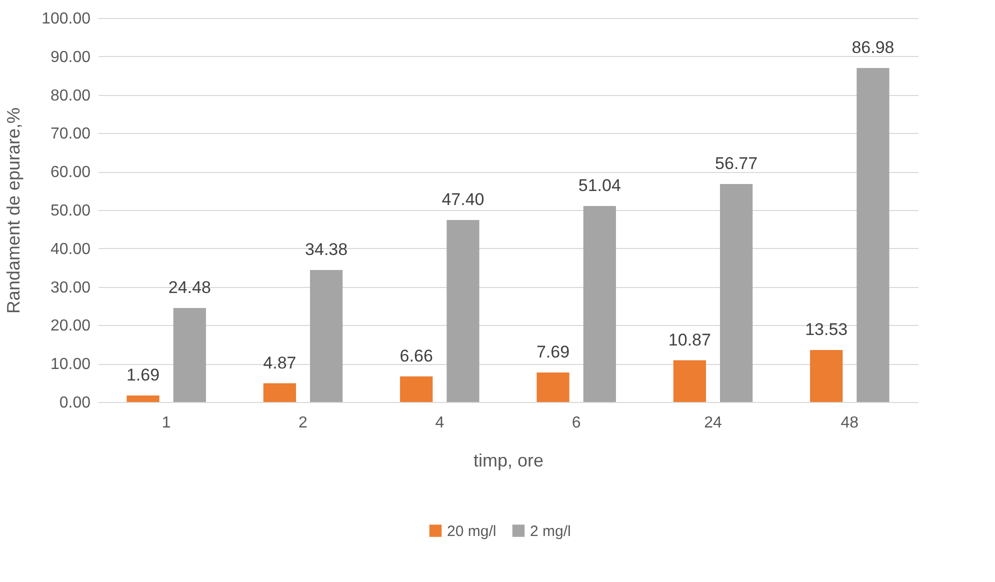  I want to click on data-label: 7.69, so click(553, 352).